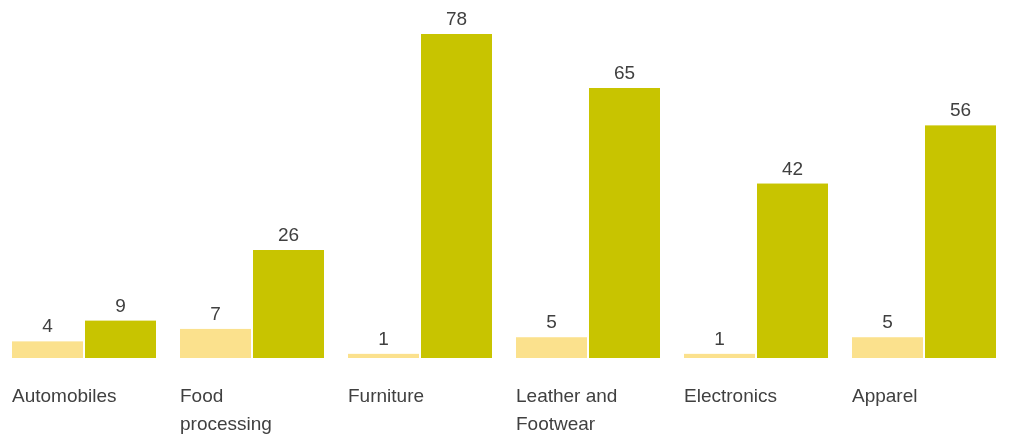 This screenshot has height=436, width=1018. I want to click on data-label: 7, so click(215, 313).